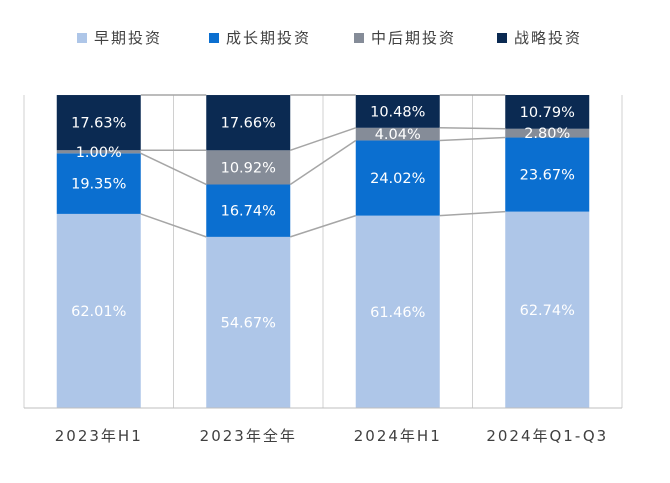 The height and width of the screenshot is (483, 670). What do you see at coordinates (329, 38) in the screenshot?
I see `legend: 早期投资 成长期投资 中后期投资 战略投资` at bounding box center [329, 38].